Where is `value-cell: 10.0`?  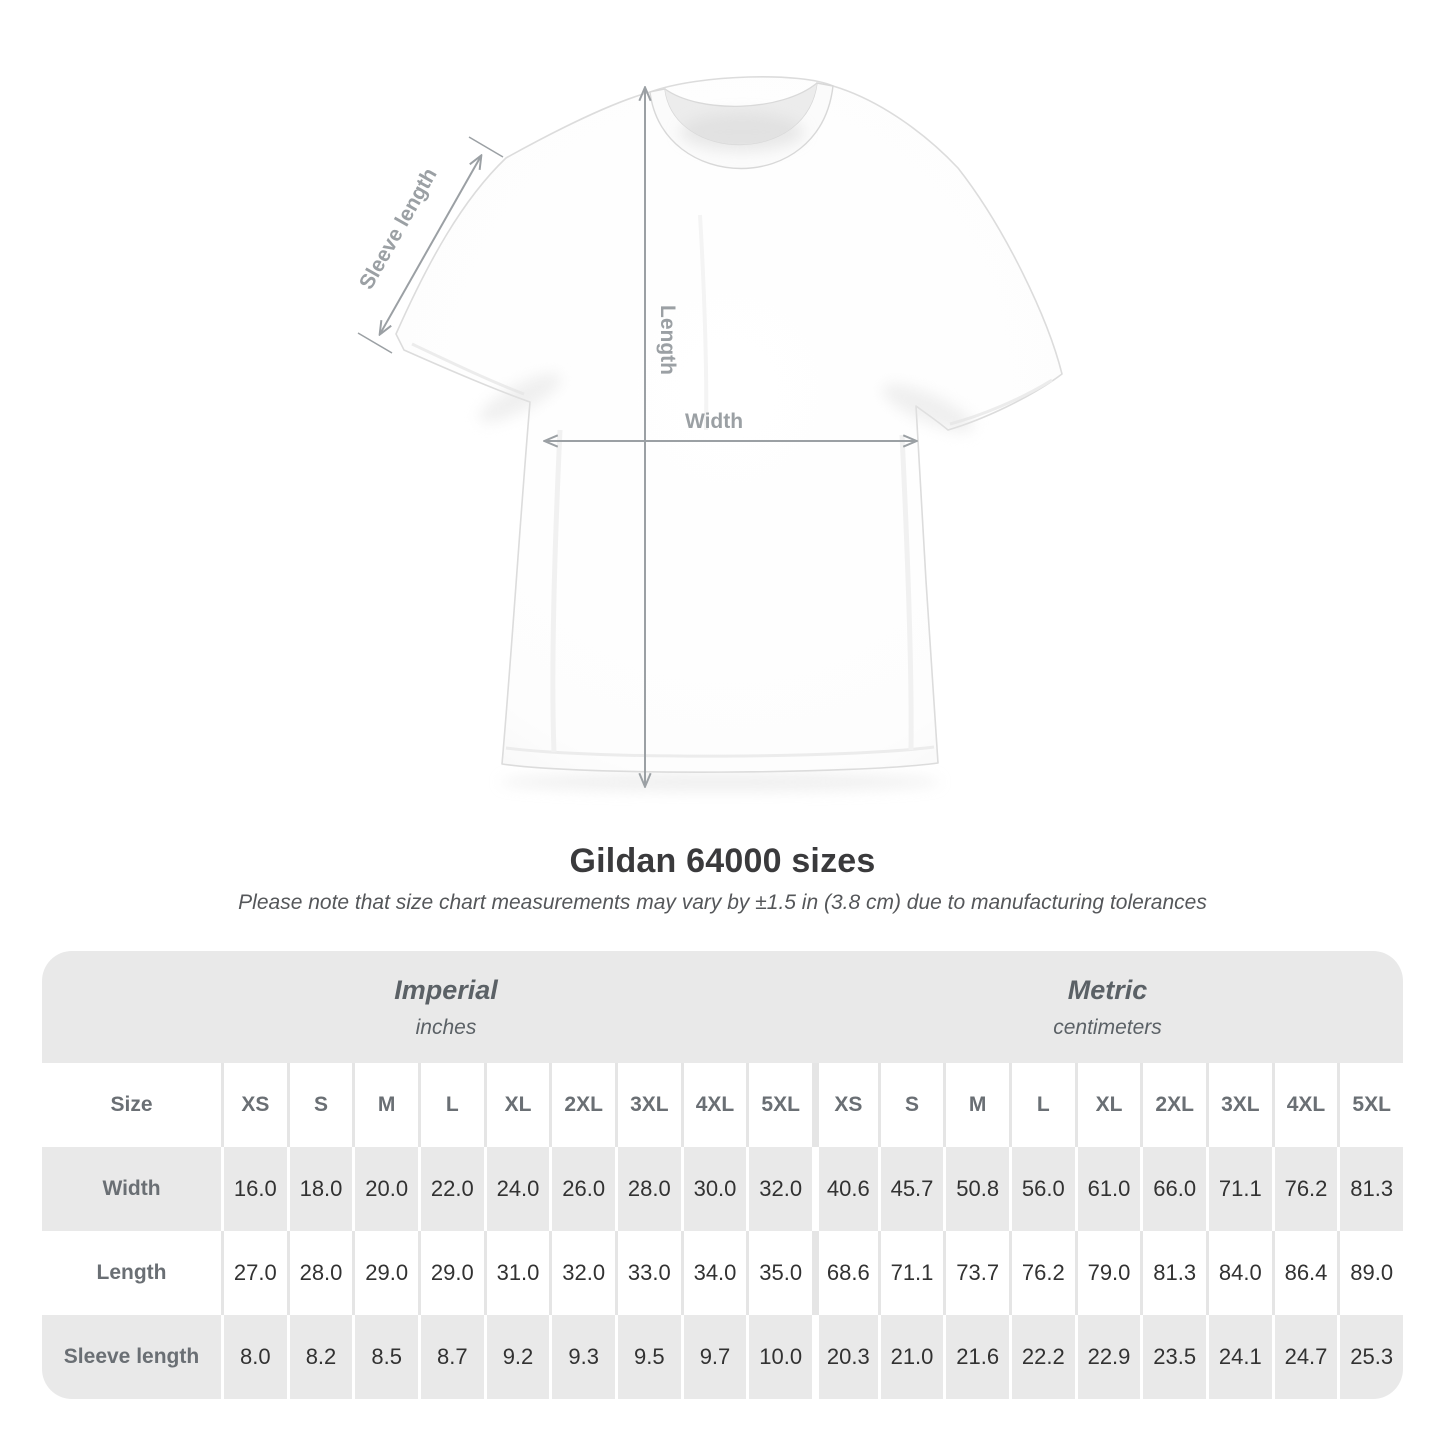 value-cell: 10.0 is located at coordinates (779, 1357).